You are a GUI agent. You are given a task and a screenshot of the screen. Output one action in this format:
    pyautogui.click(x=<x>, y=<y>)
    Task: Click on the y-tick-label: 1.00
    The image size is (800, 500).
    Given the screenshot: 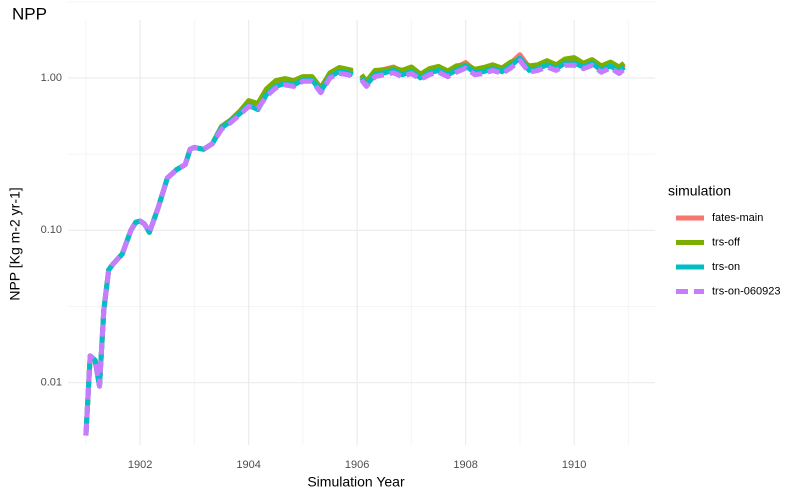 What is the action you would take?
    pyautogui.click(x=51, y=78)
    